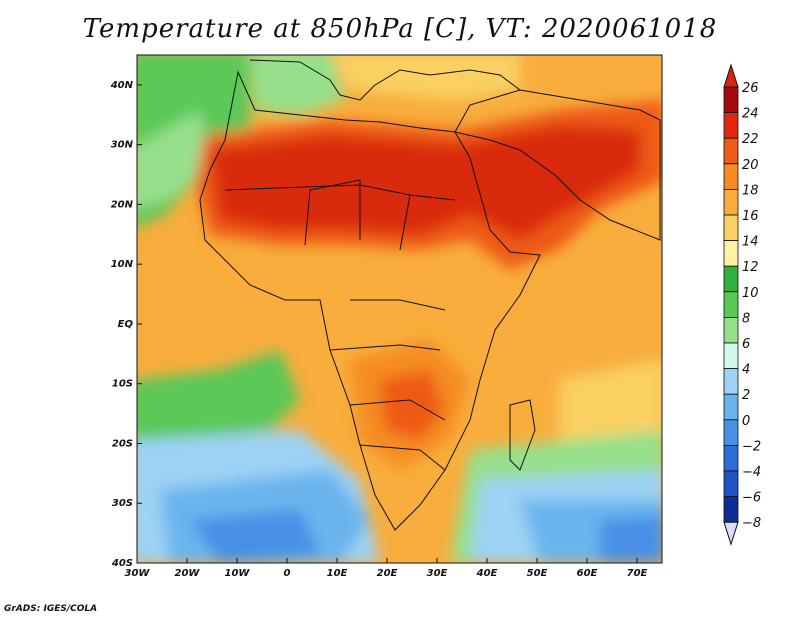 The image size is (800, 618). Describe the element at coordinates (750, 190) in the screenshot. I see `colorbar-label: 18` at that location.